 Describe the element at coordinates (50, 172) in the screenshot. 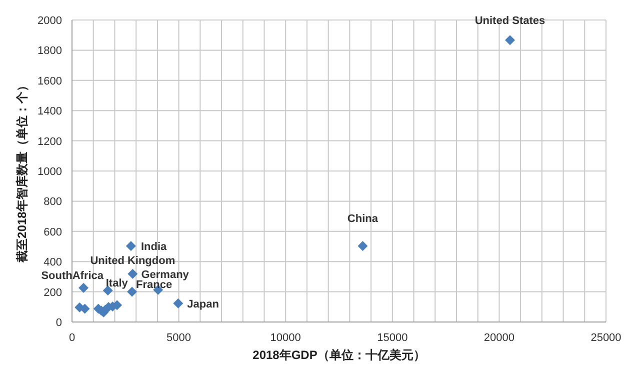

I see `y-tick-label: 1000` at that location.